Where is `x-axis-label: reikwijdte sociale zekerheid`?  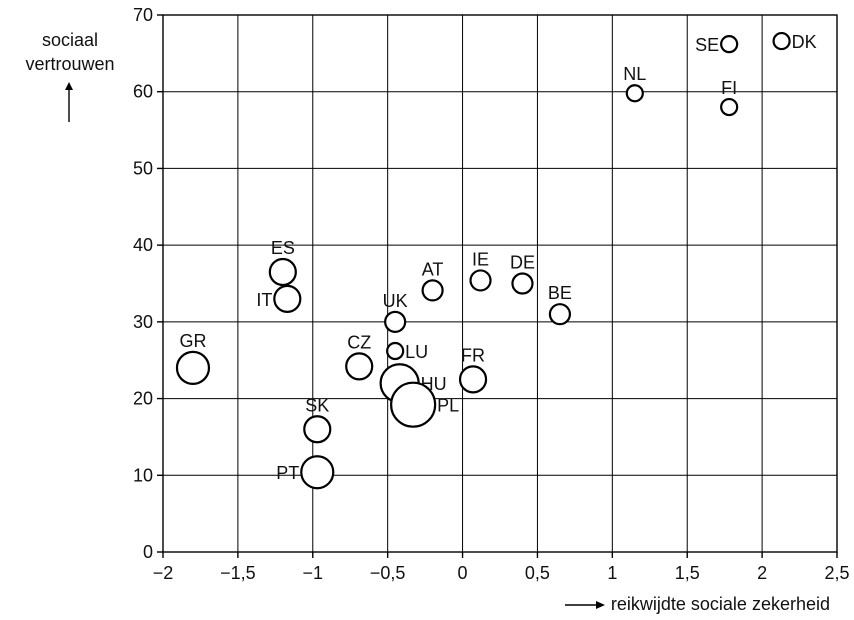
x-axis-label: reikwijdte sociale zekerheid is located at coordinates (697, 604).